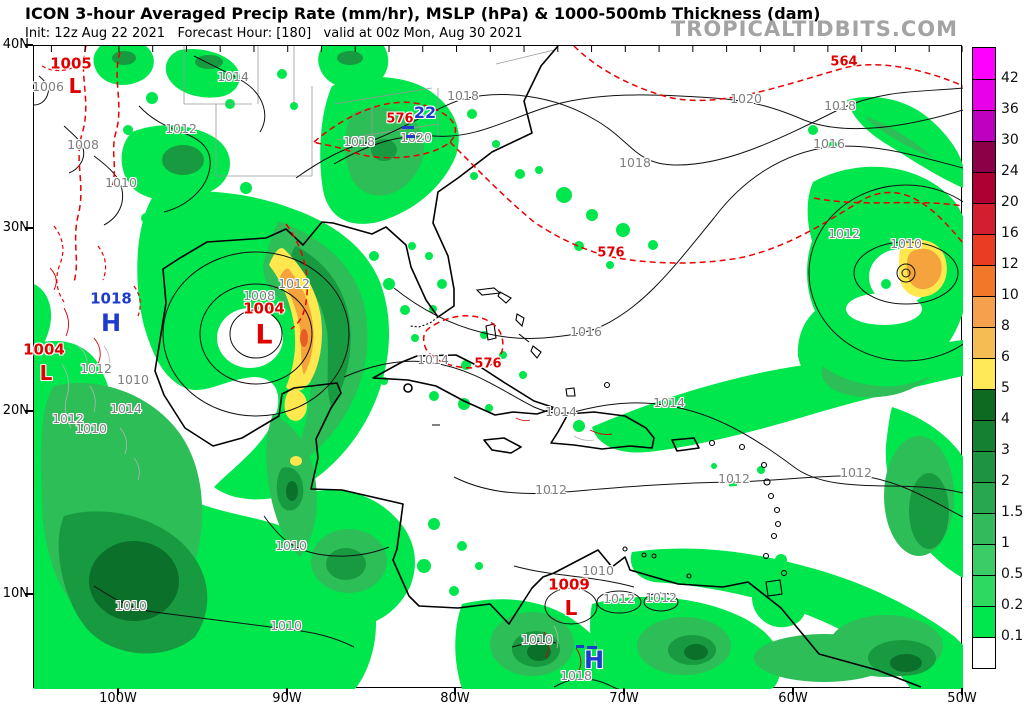 Image resolution: width=1024 pixels, height=706 pixels. I want to click on lon-axis-label: 100W, so click(118, 698).